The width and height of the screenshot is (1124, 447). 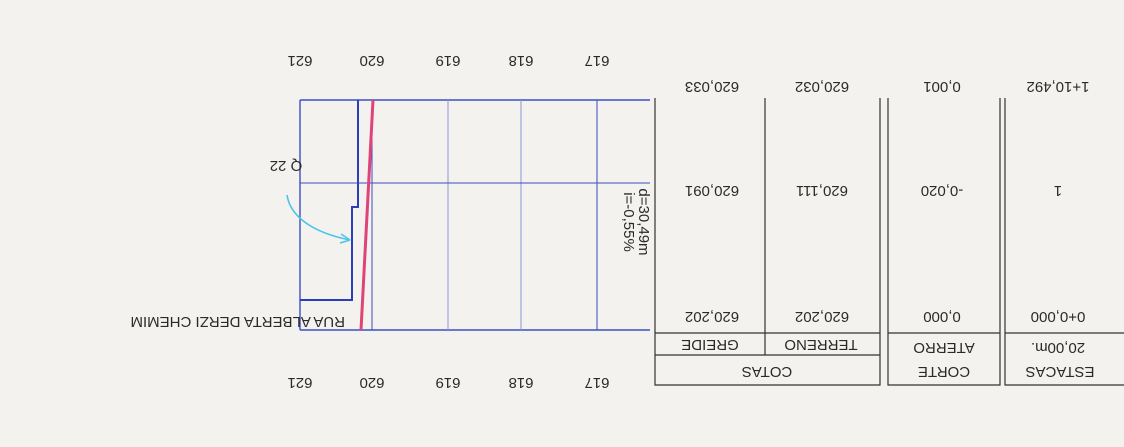 I want to click on terrain-line, so click(x=329, y=200).